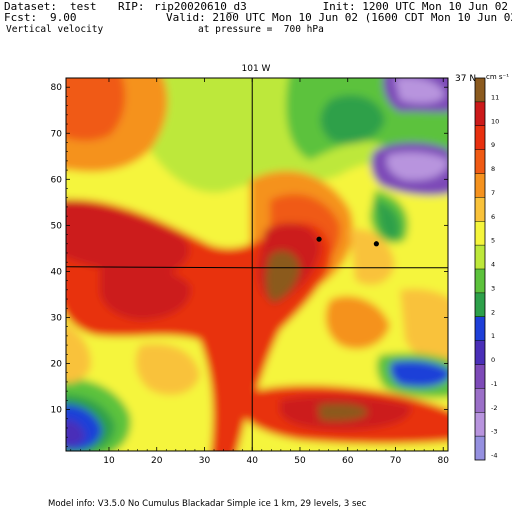  What do you see at coordinates (63, 17) in the screenshot?
I see `fcst-value: 9.00` at bounding box center [63, 17].